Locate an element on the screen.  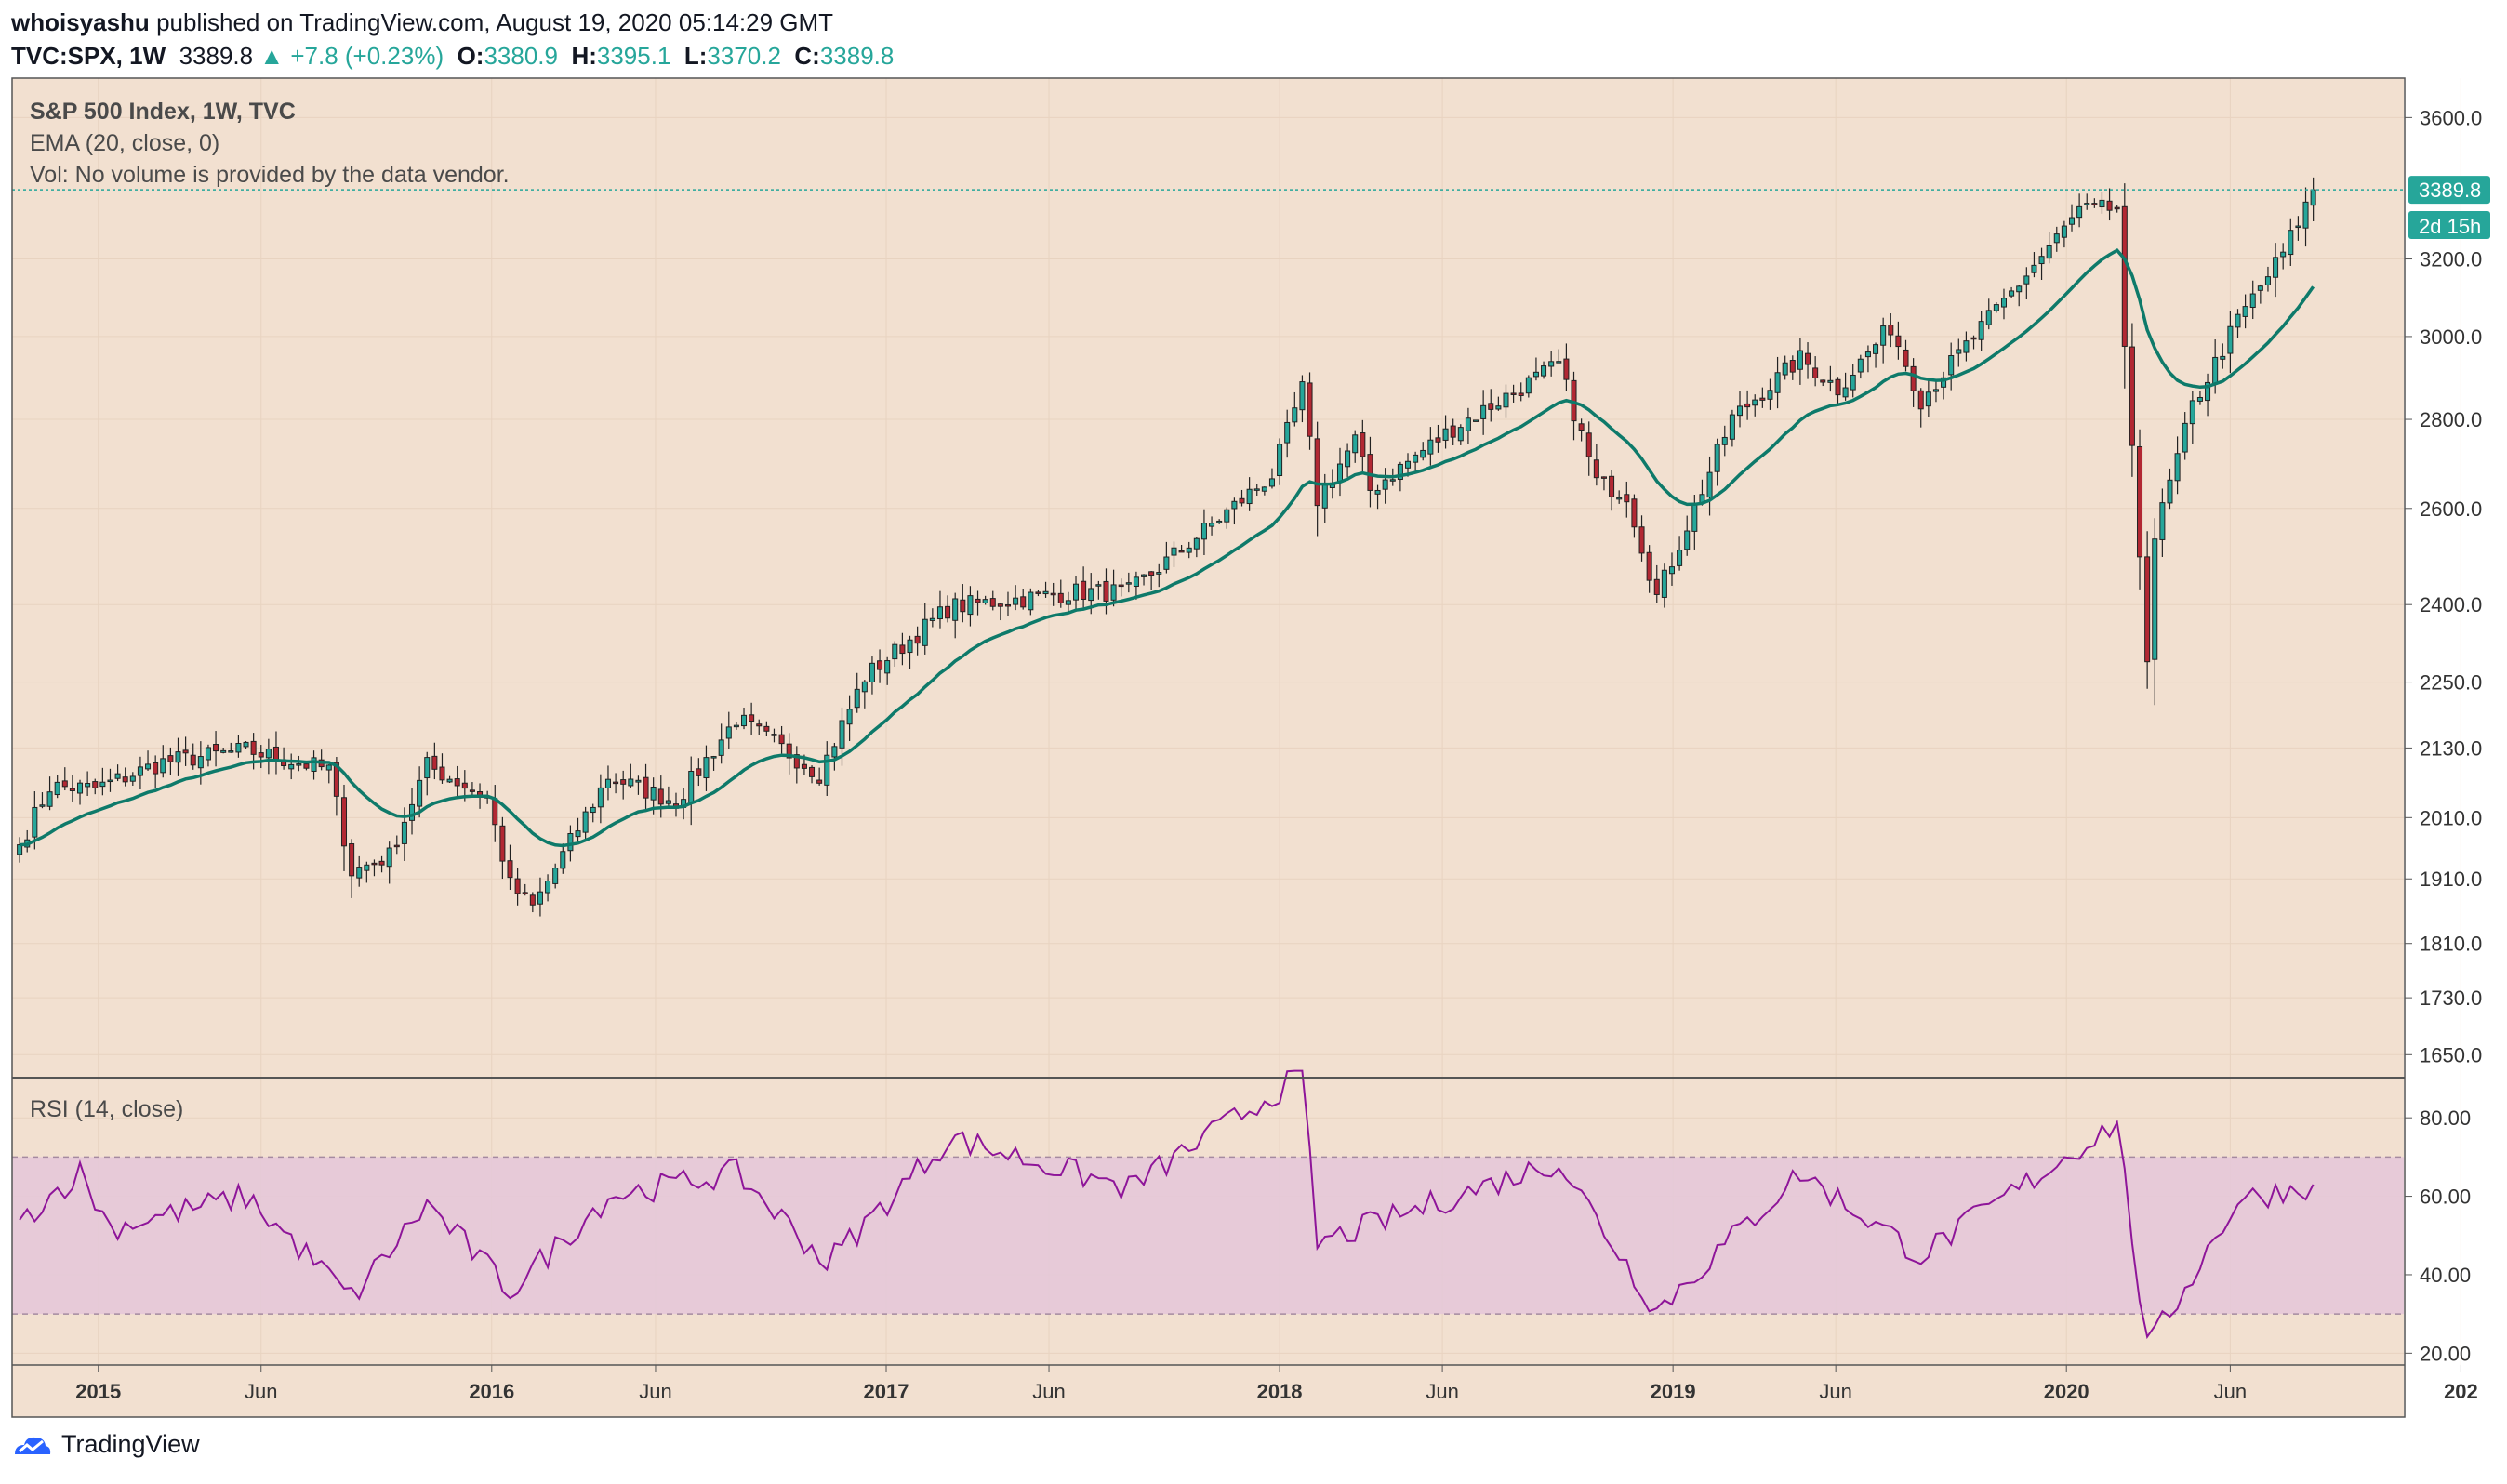
time-tick-label: 2020 is located at coordinates (2066, 1391).